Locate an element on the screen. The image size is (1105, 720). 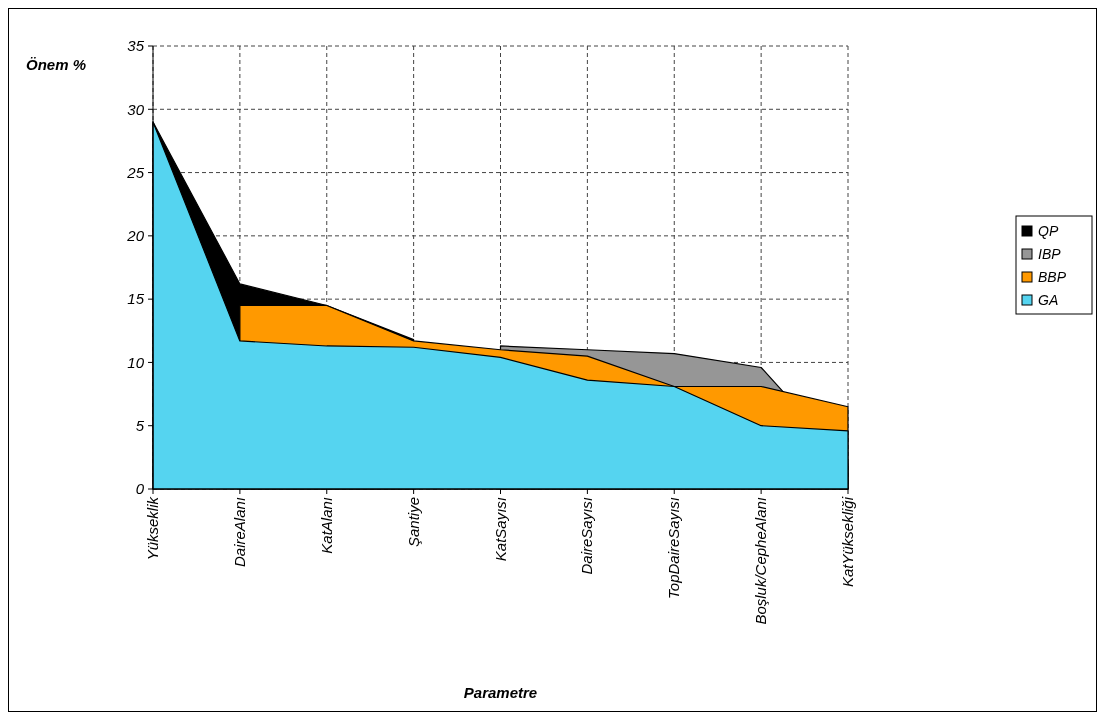
legend-label: BBP is located at coordinates (1052, 276).